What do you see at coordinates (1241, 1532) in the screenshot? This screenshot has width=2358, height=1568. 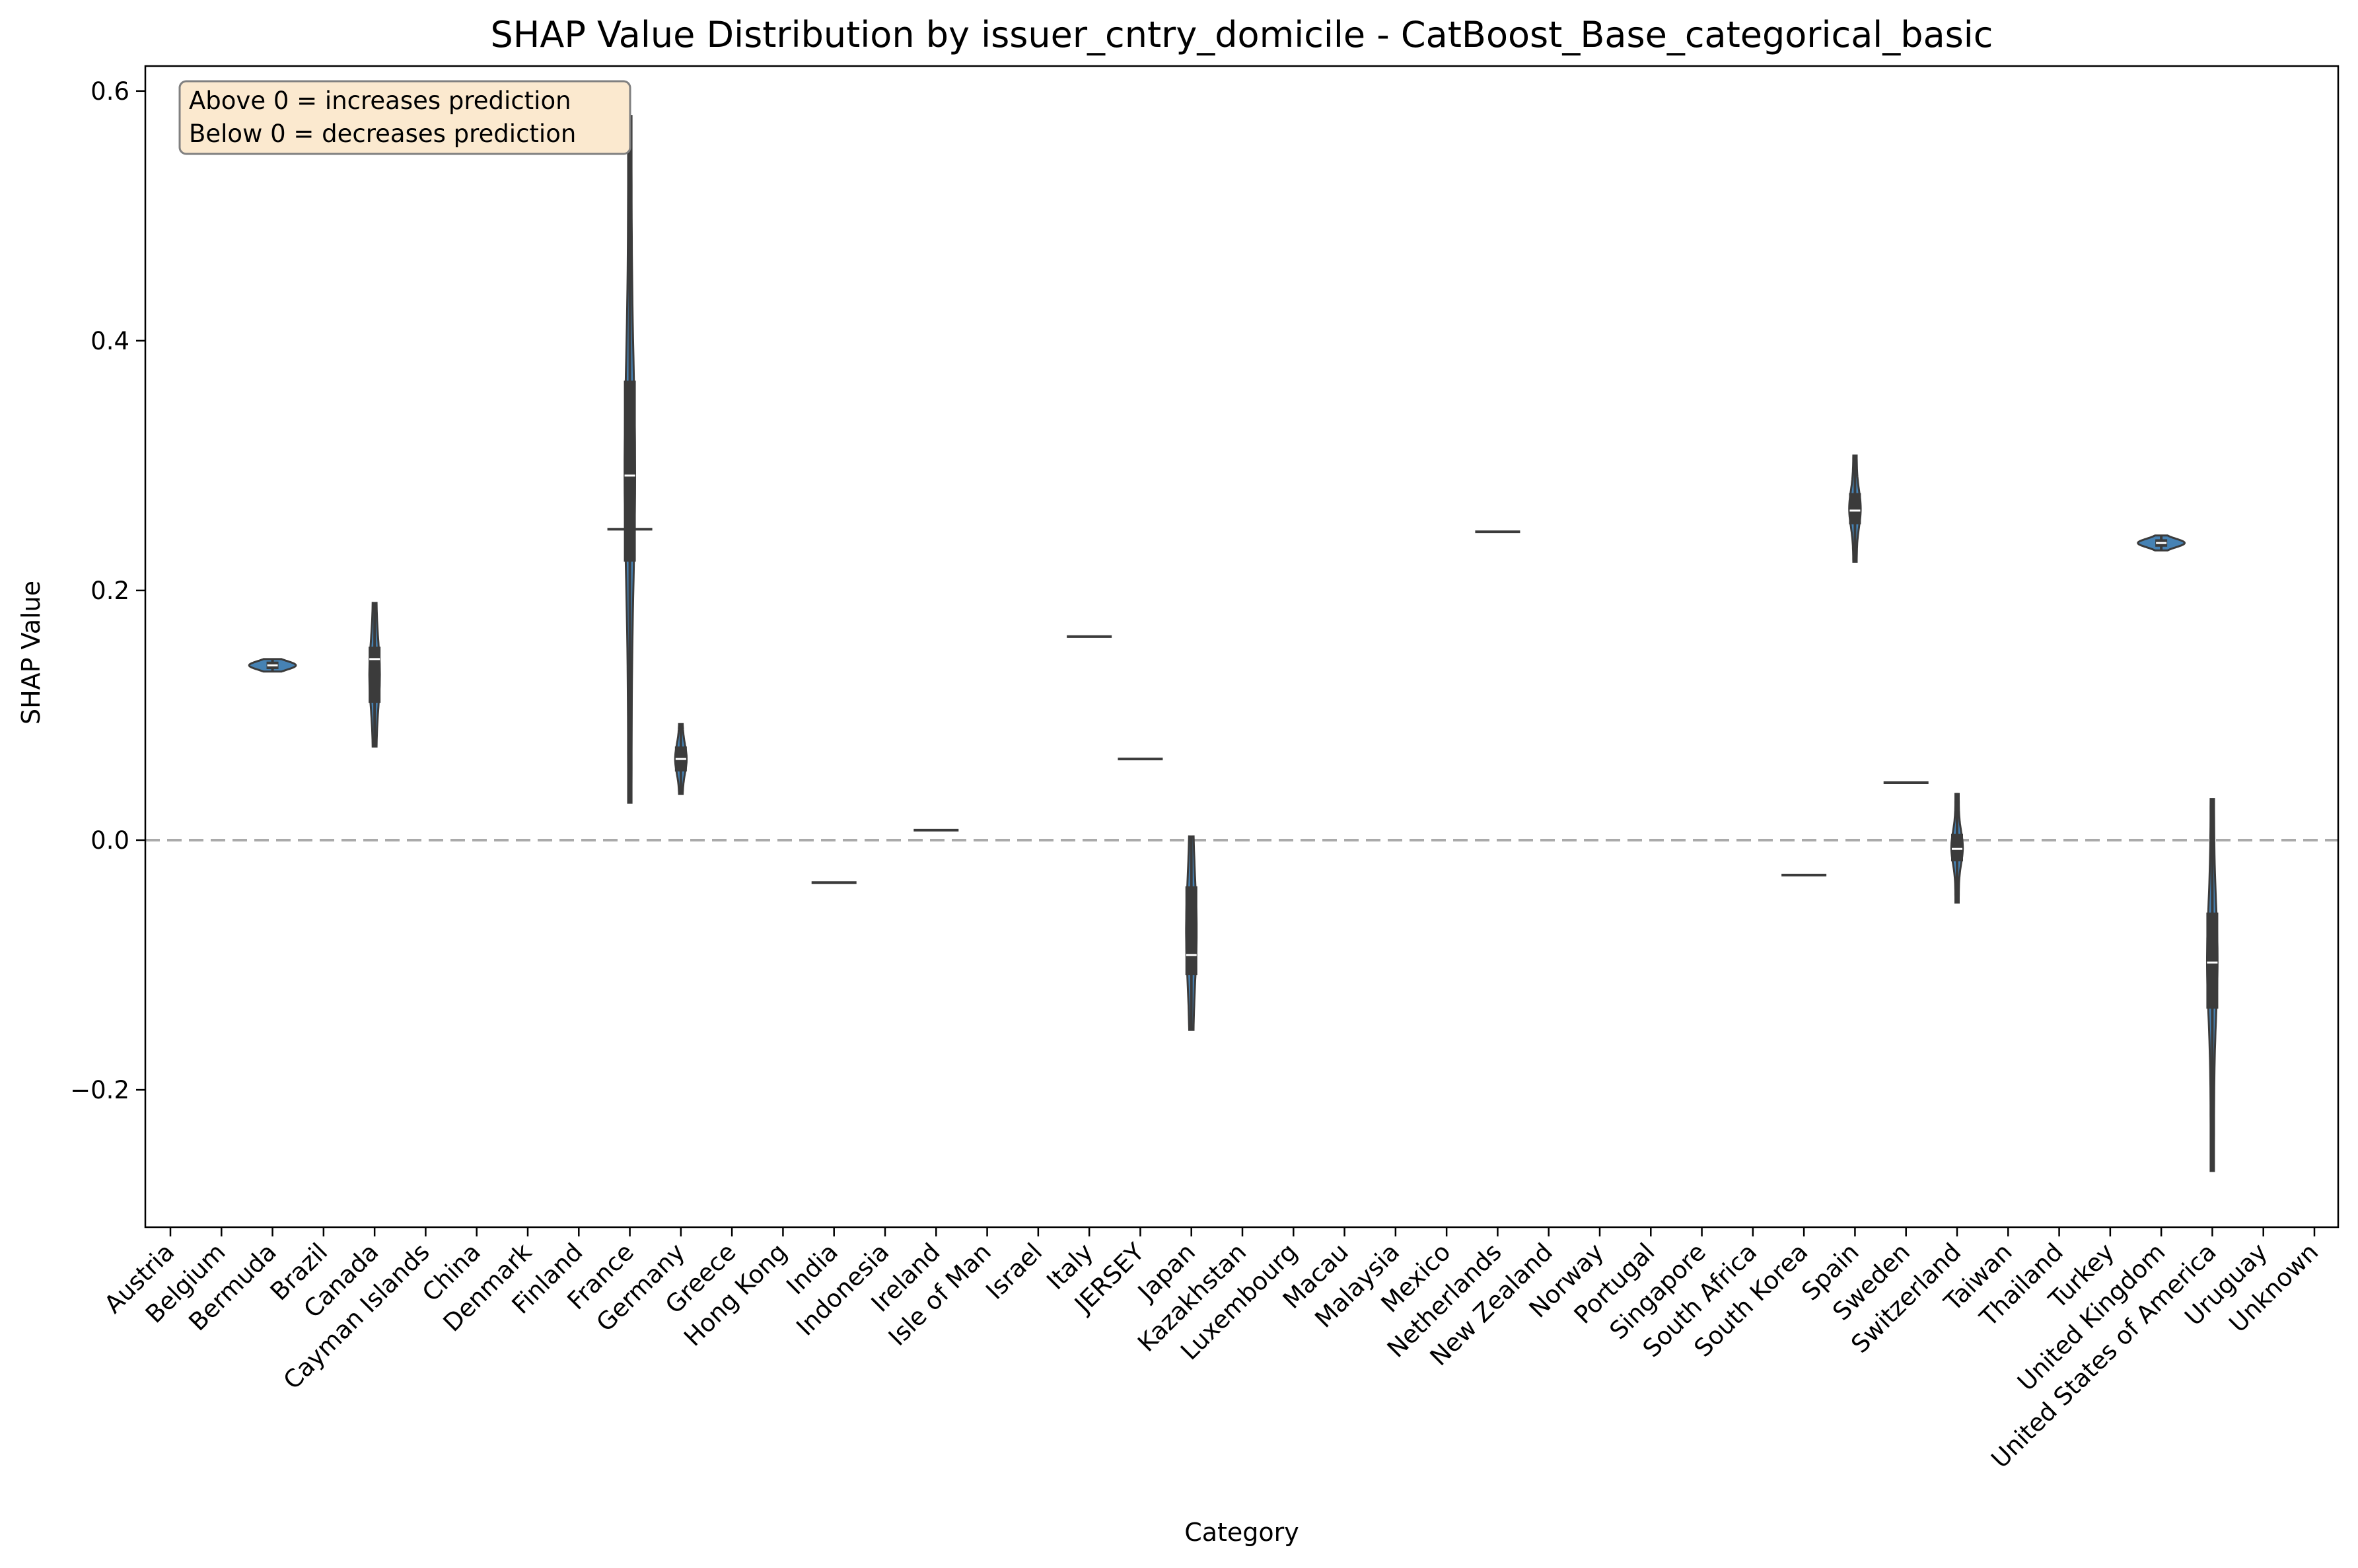 I see `x-axis-label: Category` at bounding box center [1241, 1532].